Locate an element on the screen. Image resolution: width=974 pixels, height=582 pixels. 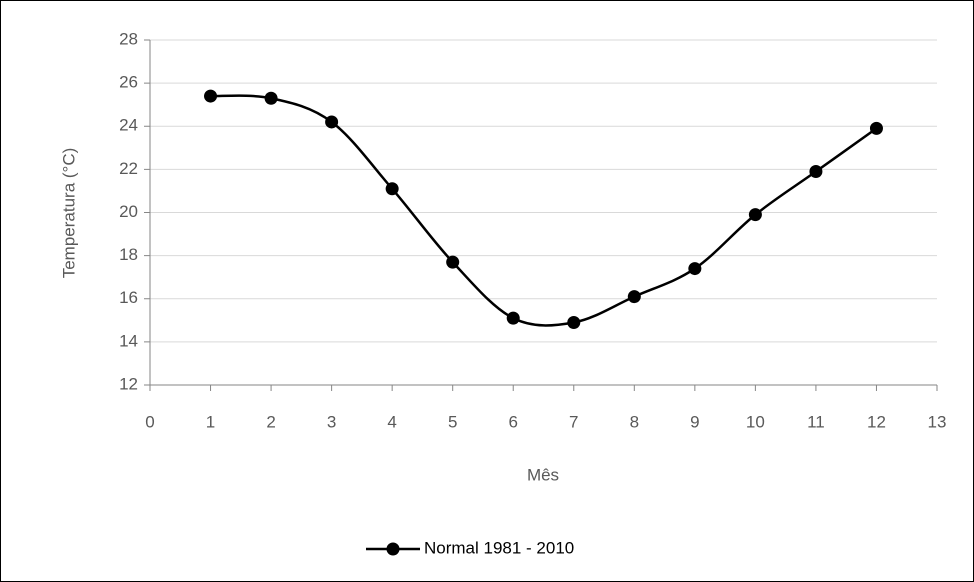
y-tick-label: 24 is located at coordinates (128, 125).